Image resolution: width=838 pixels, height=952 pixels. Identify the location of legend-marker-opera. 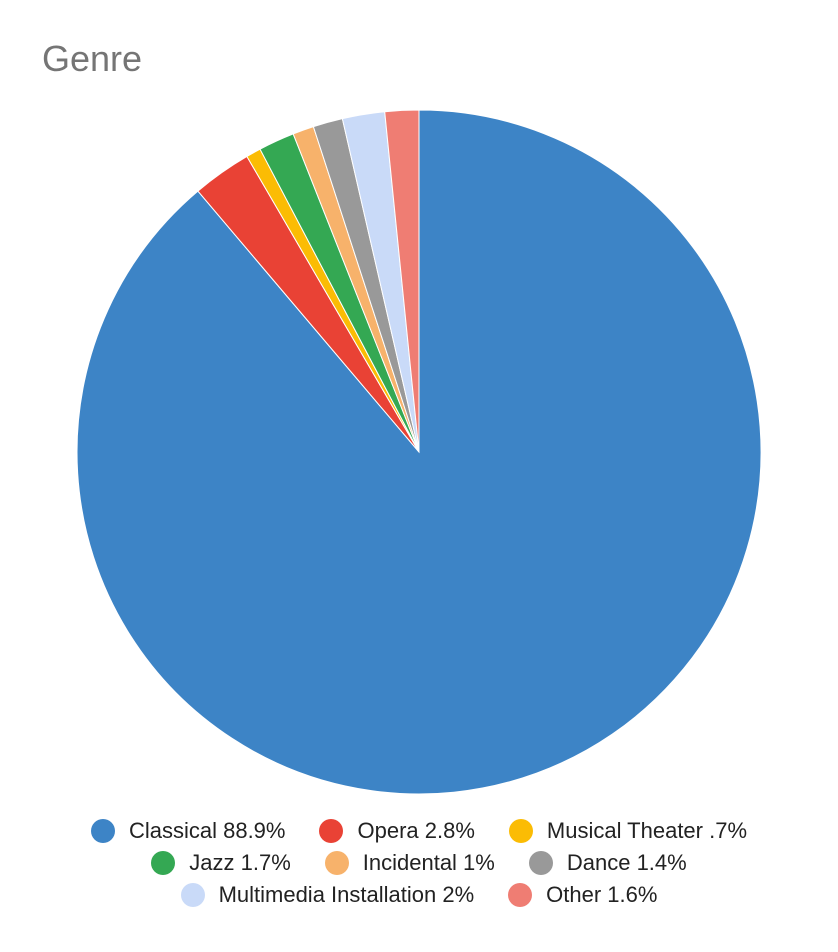
(331, 831).